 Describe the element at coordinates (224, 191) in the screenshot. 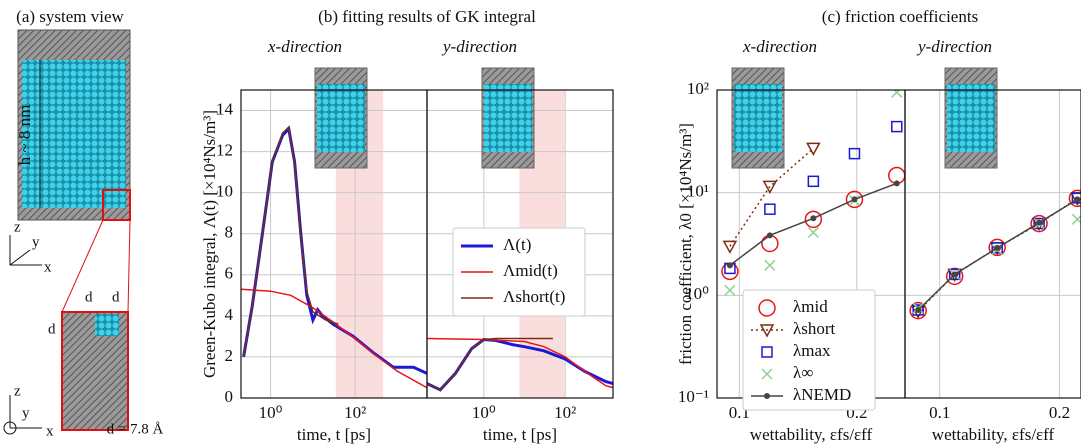

I see `y-tick-label: 10` at that location.